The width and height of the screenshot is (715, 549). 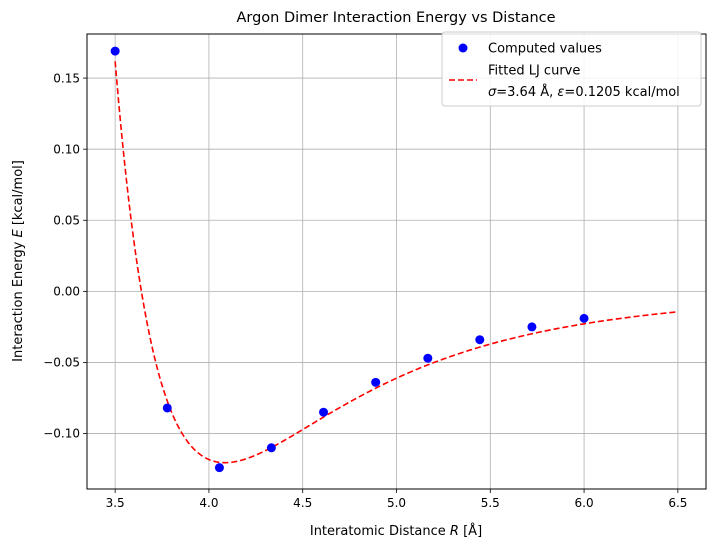 I want to click on legend-sigma-value: =3.64 Å,, so click(x=526, y=92).